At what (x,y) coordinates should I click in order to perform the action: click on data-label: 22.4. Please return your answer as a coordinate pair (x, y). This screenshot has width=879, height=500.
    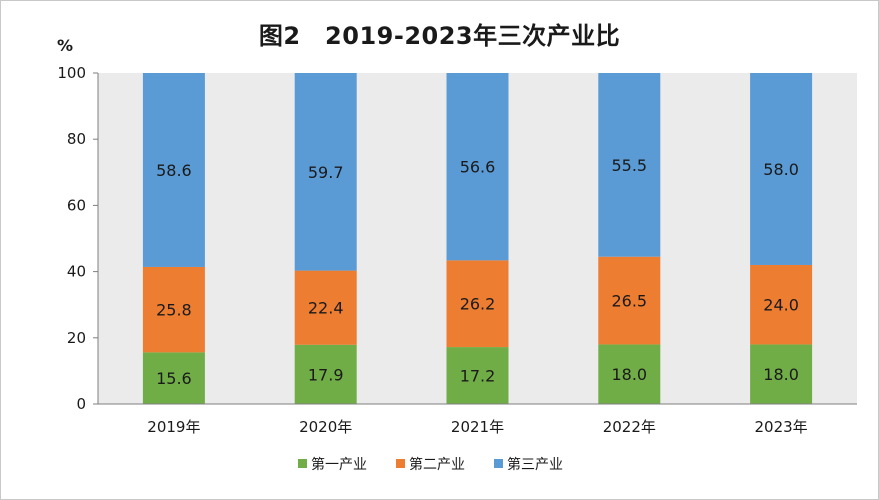
    Looking at the image, I should click on (326, 308).